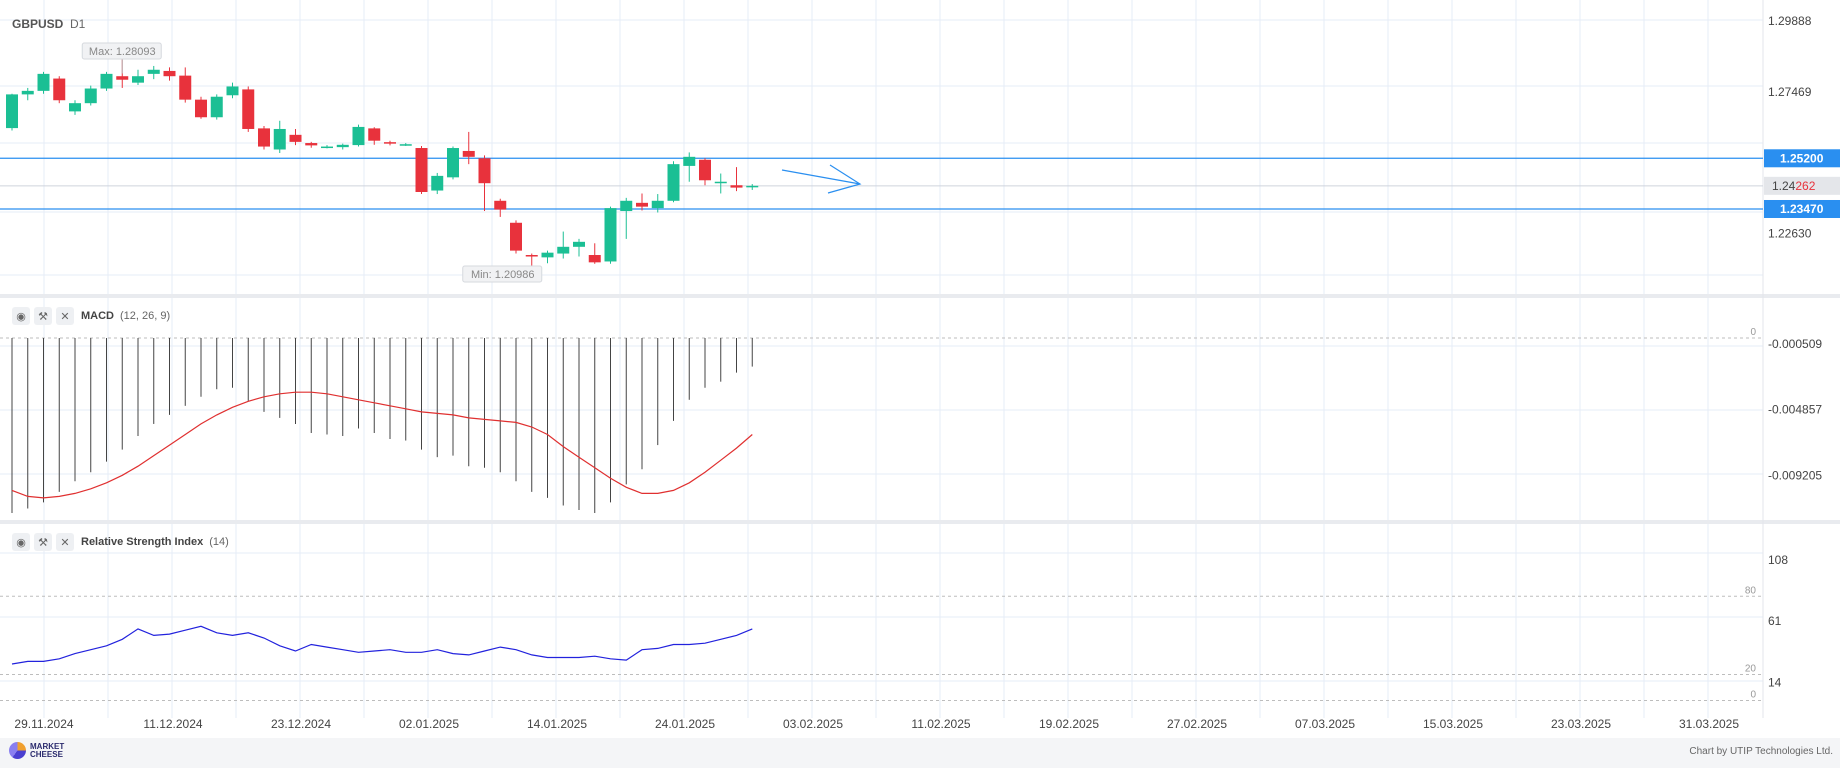  Describe the element at coordinates (43, 316) in the screenshot. I see `macd-settings-wrench-icon: ⚒` at that location.